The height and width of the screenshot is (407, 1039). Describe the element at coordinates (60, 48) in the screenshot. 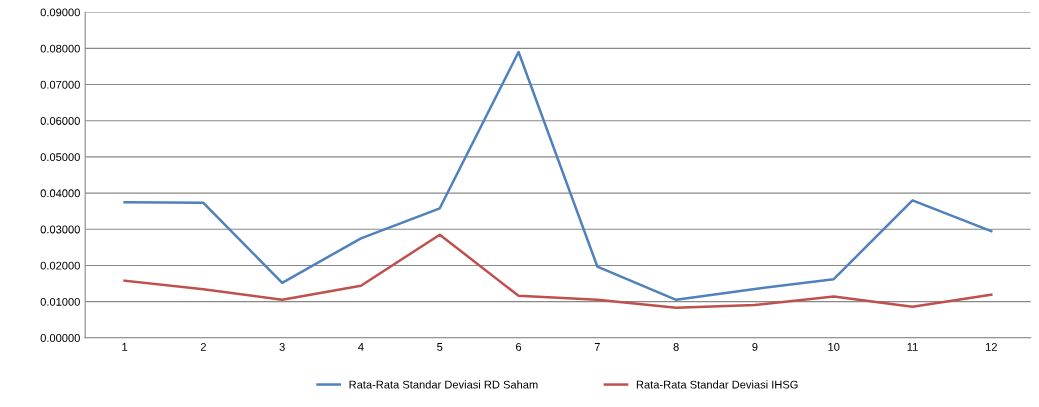

I see `y-tick-label: 0.08000` at that location.